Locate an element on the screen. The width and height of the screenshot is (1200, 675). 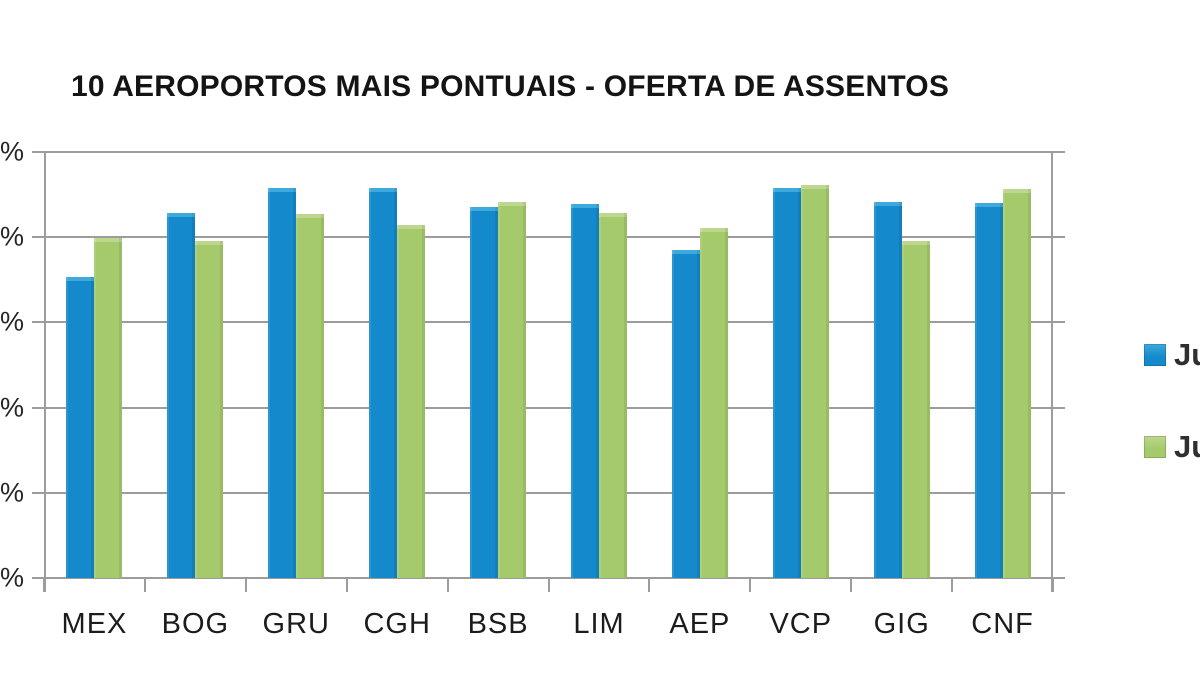
legend-item-2: Ju is located at coordinates (1172, 447).